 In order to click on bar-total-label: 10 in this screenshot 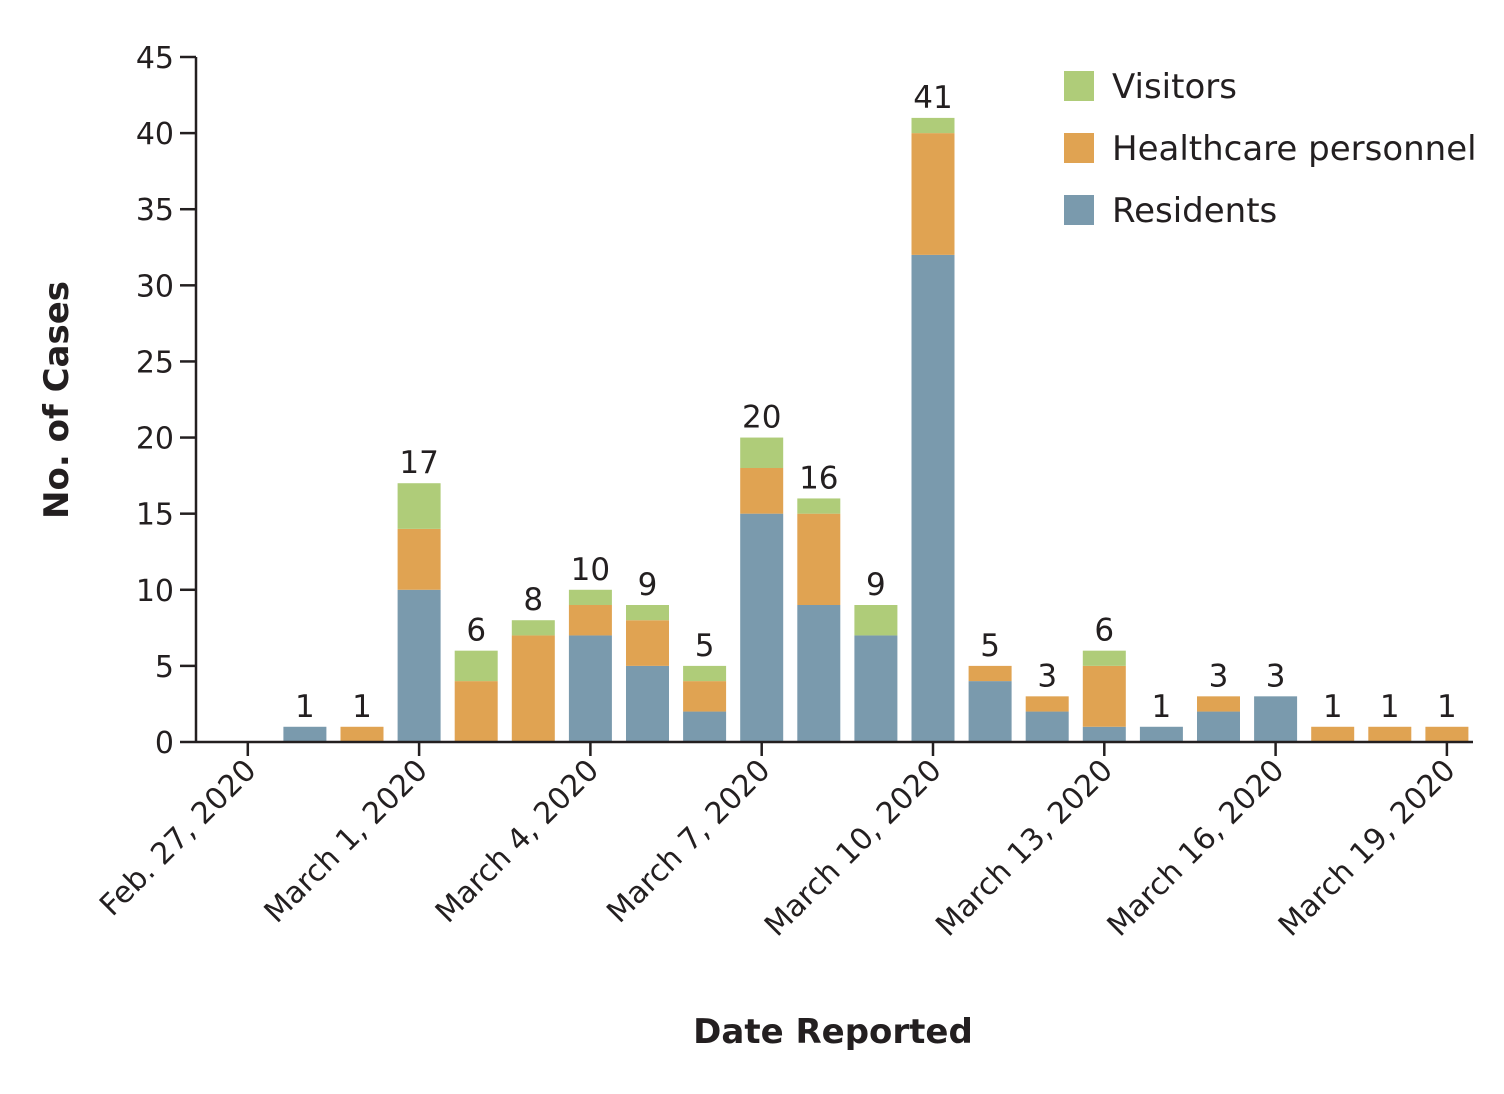, I will do `click(590, 570)`.